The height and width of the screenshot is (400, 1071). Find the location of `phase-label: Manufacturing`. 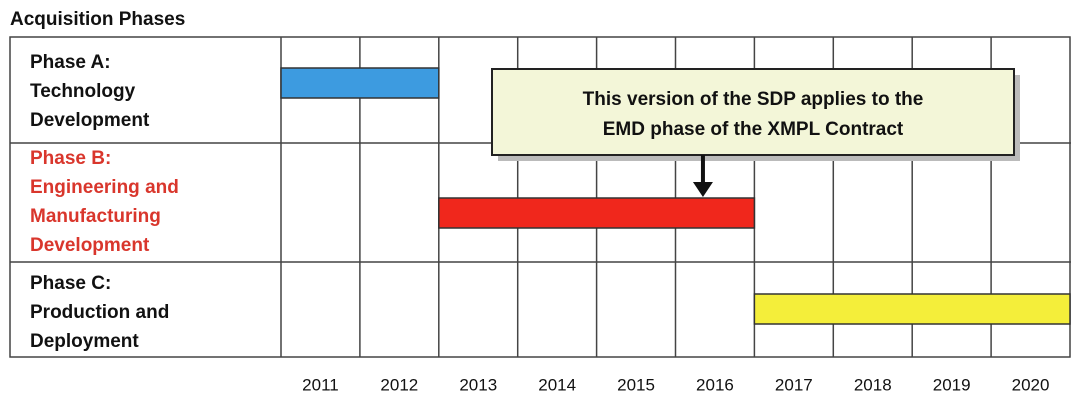

phase-label: Manufacturing is located at coordinates (95, 216).